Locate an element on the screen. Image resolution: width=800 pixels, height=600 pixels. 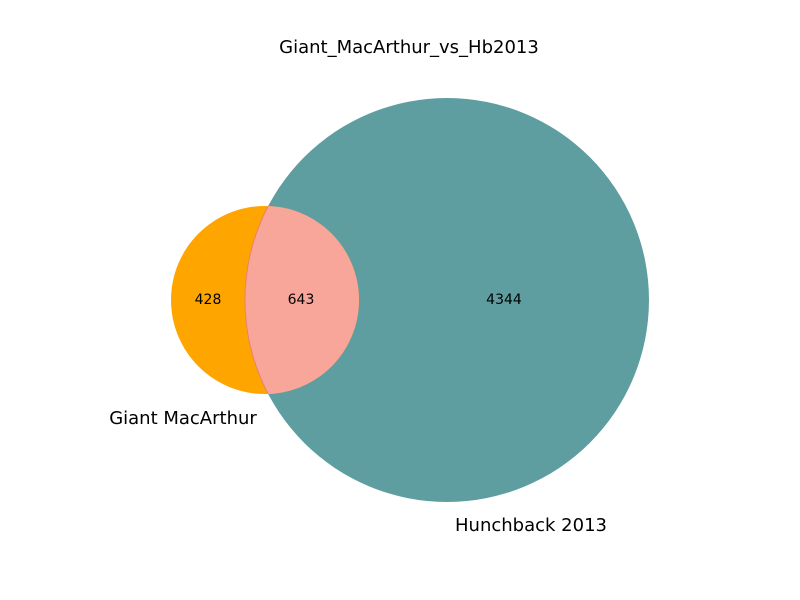
set-label-hunchback-2013: Hunchback 2013 is located at coordinates (531, 525).